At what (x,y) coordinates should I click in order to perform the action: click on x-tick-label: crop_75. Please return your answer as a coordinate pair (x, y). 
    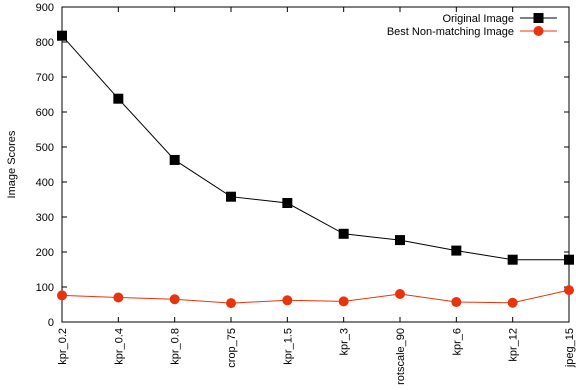
    Looking at the image, I should click on (232, 348).